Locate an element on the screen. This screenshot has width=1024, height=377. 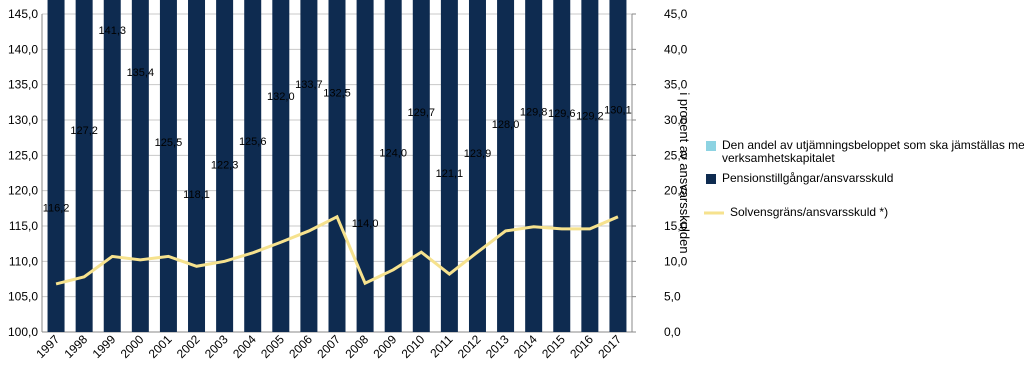
x-tick-label: 2006 is located at coordinates (300, 346).